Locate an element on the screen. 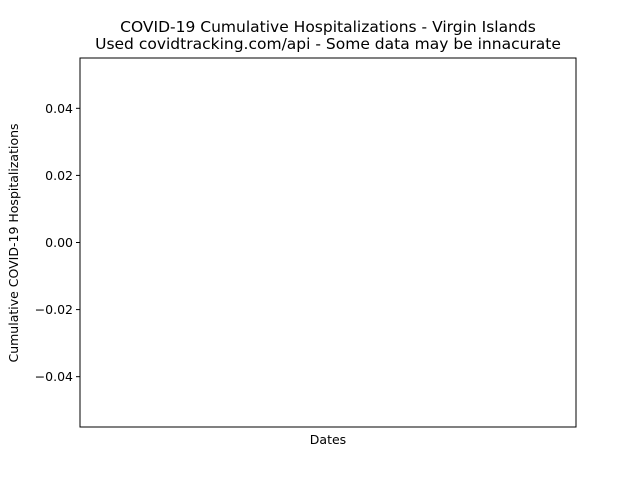 This screenshot has height=480, width=640. y-axis-ticks: −0.04 −0.02 0.00 0.02 0.04 is located at coordinates (57, 242).